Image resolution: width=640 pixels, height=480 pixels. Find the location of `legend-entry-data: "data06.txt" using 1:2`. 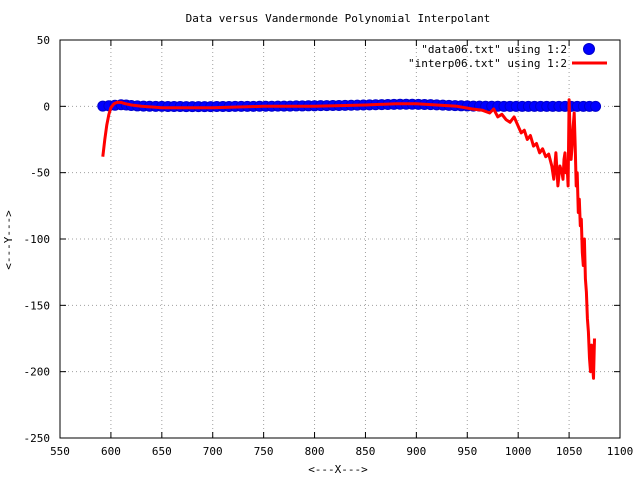

legend-entry-data: "data06.txt" using 1:2 is located at coordinates (508, 49).